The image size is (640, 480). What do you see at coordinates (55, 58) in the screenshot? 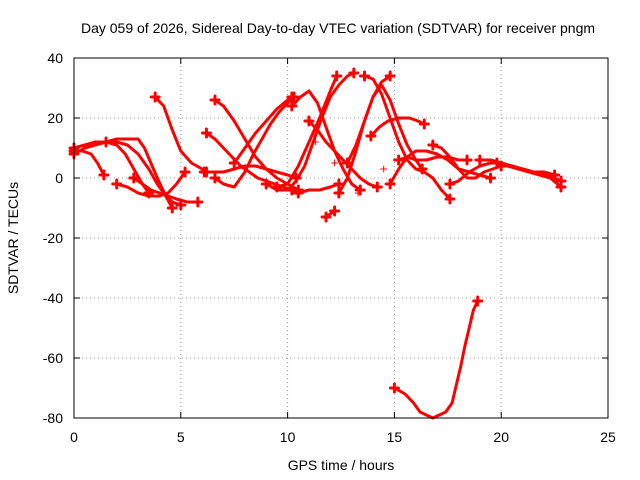
I see `y-tick-label: 40` at bounding box center [55, 58].